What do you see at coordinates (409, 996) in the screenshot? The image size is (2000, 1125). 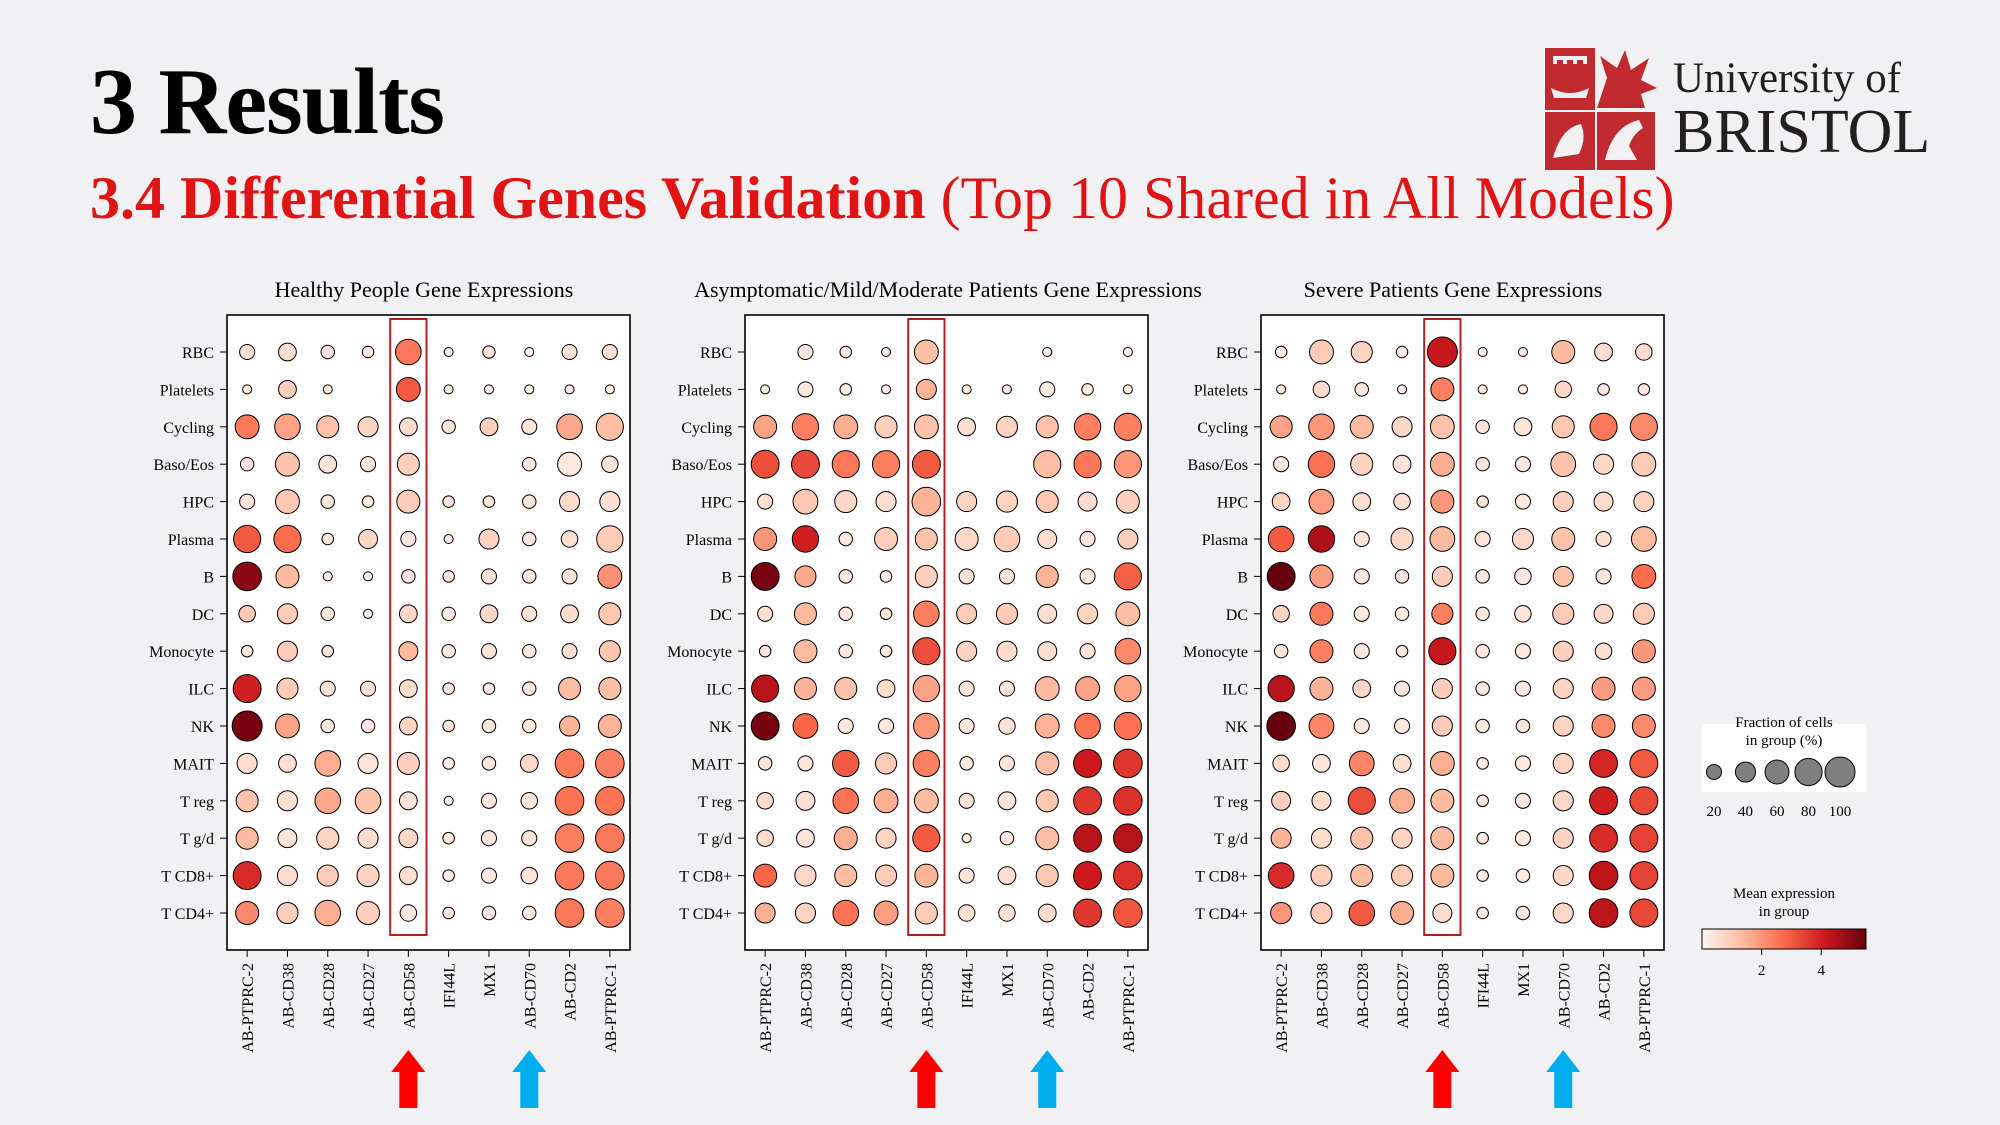 I see `x-tick-label: AB-CD58` at bounding box center [409, 996].